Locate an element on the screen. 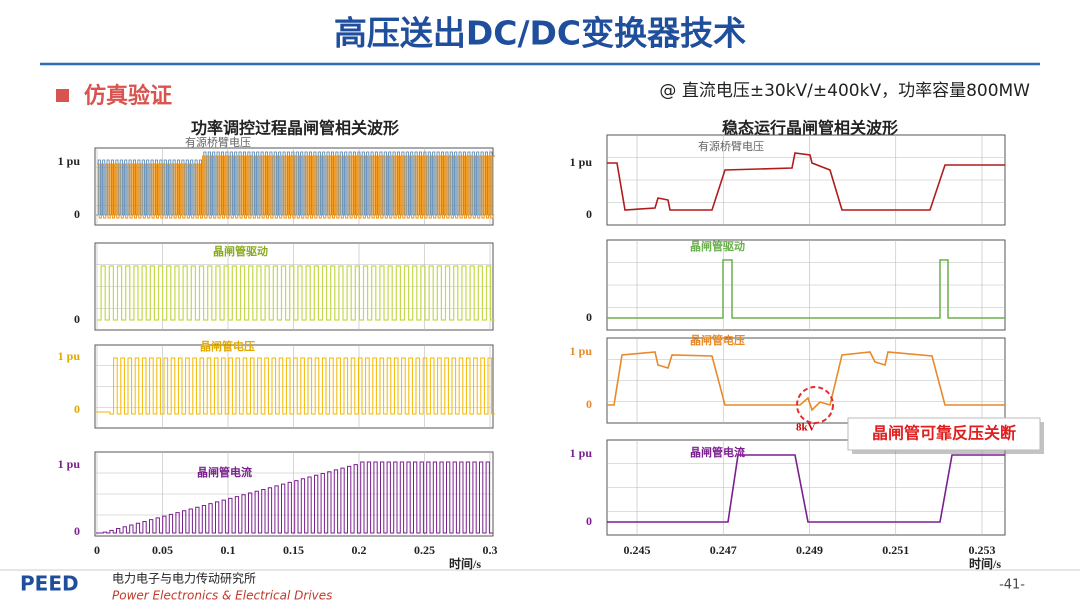 The width and height of the screenshot is (1080, 604). x-tick-label: 0.25 is located at coordinates (424, 550).